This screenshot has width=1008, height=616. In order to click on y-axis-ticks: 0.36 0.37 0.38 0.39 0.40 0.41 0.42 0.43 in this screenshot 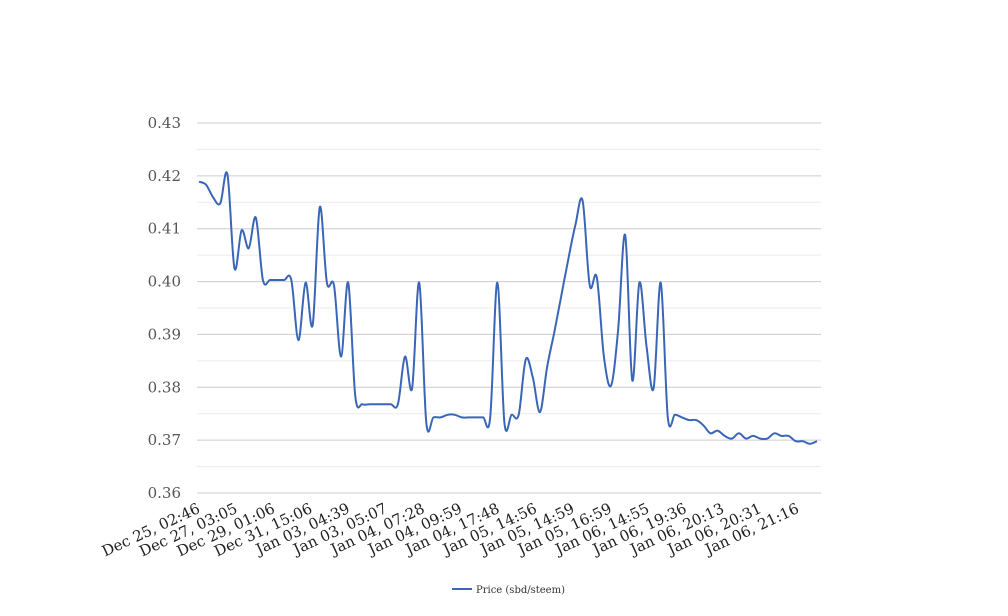, I will do `click(164, 308)`.